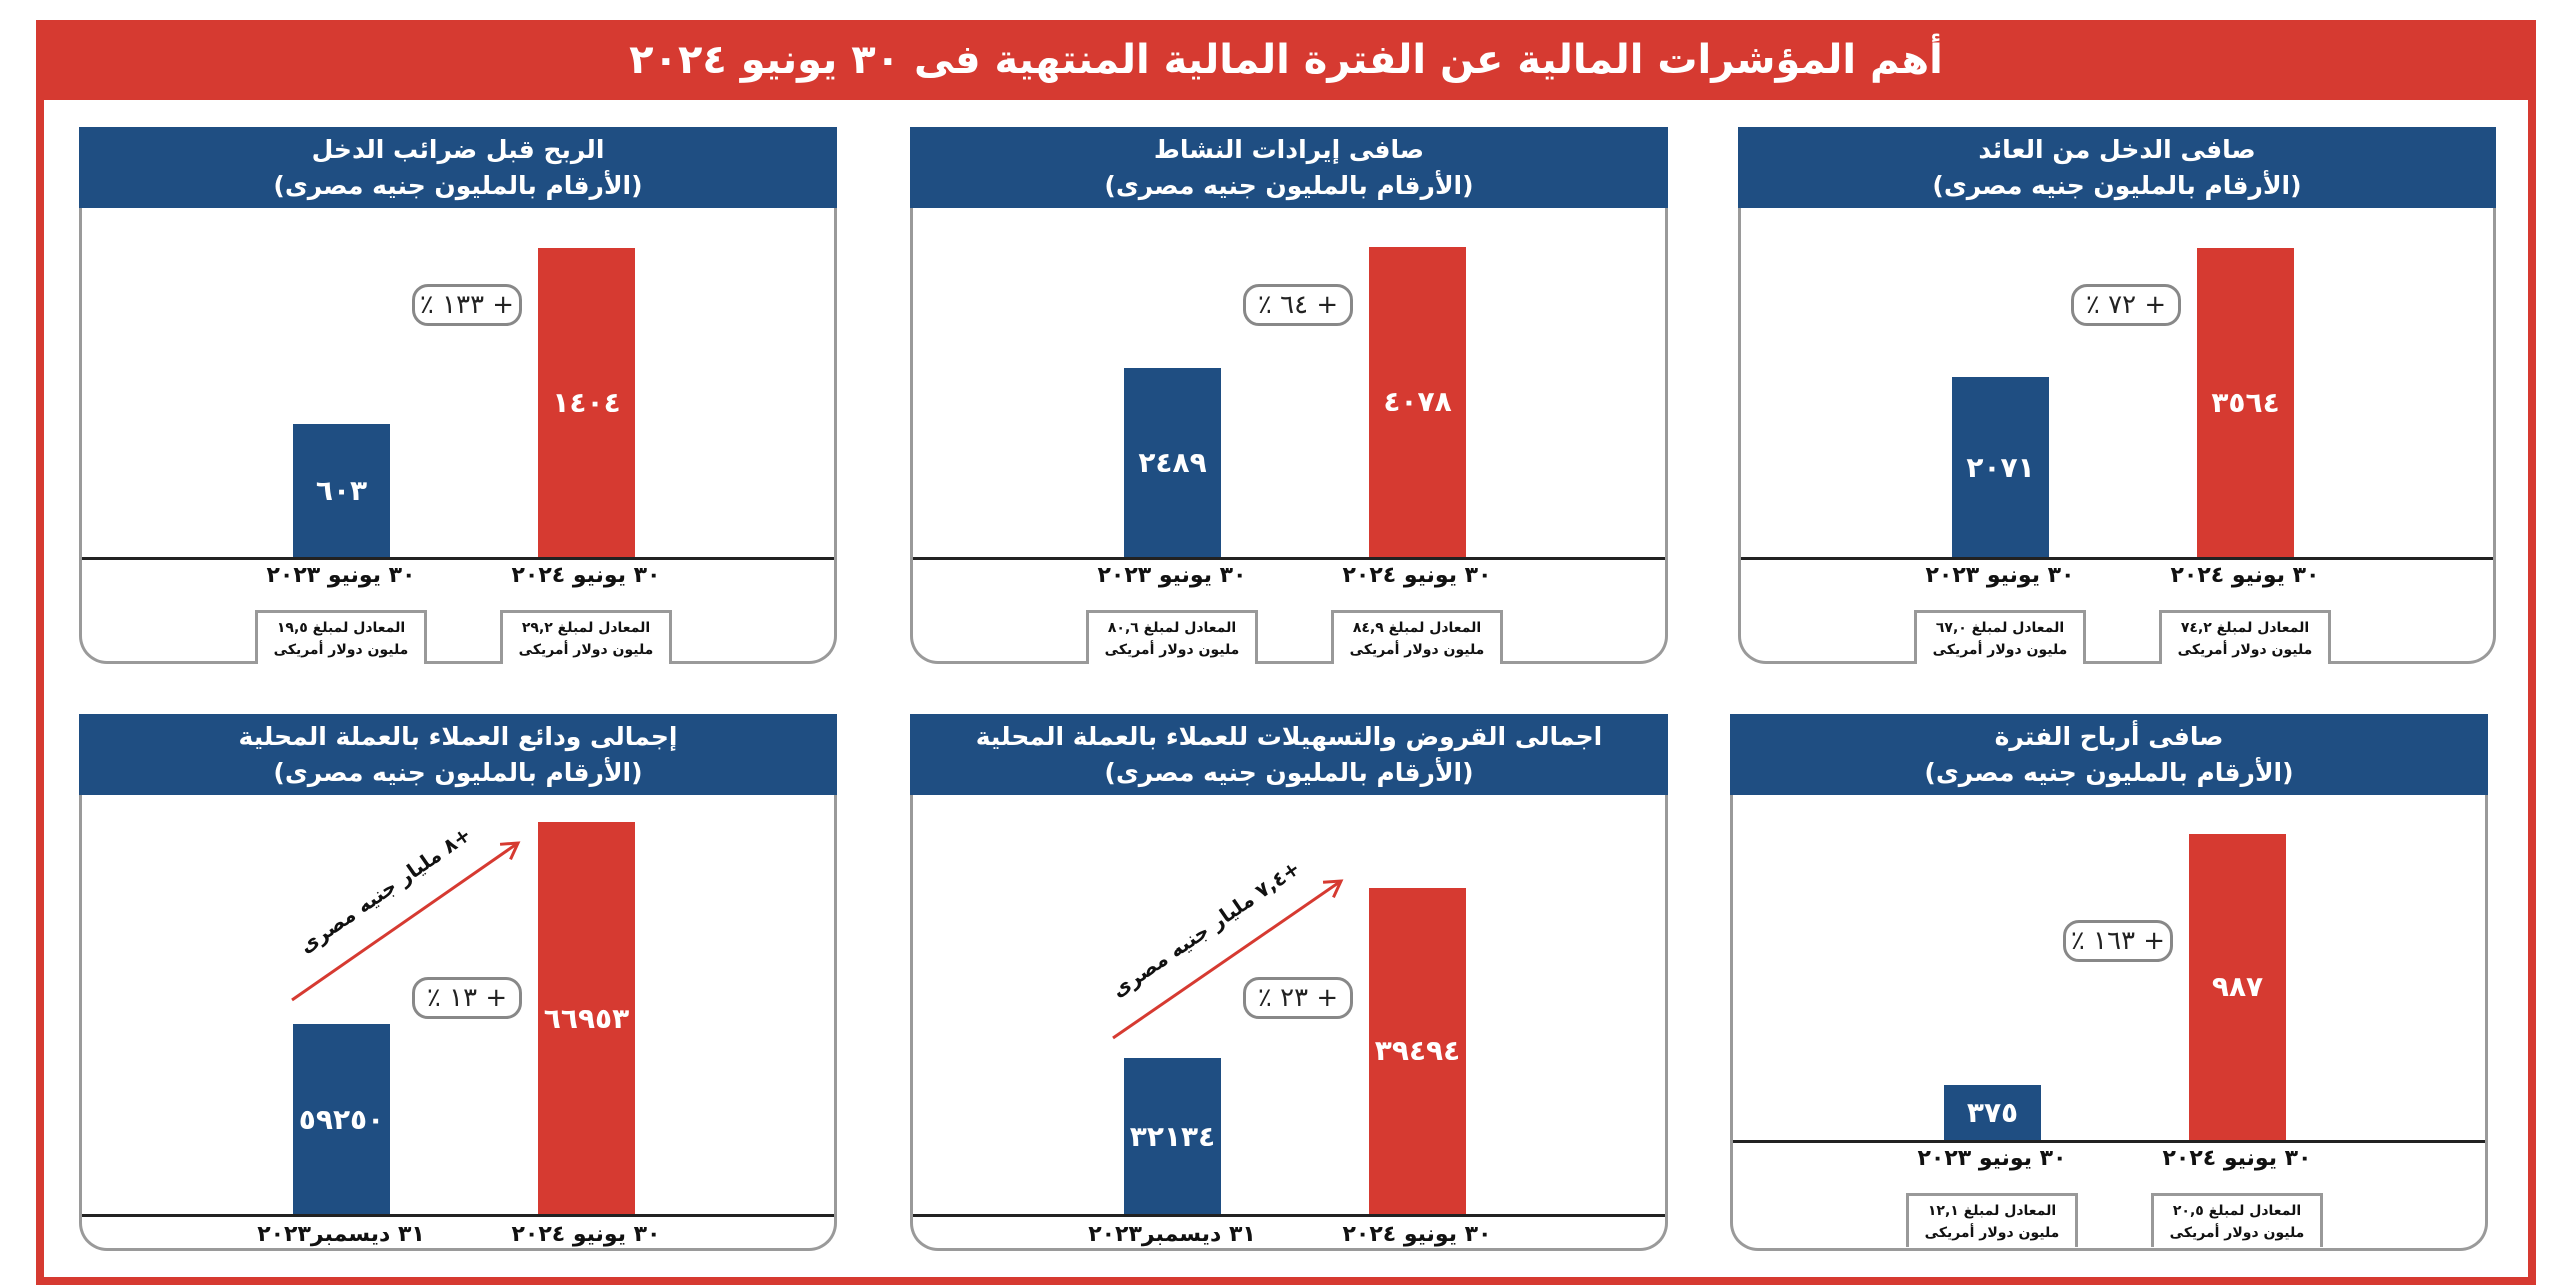 The image size is (2560, 1285). I want to click on bar-value-label: ٣٢١٣٤, so click(1172, 1136).